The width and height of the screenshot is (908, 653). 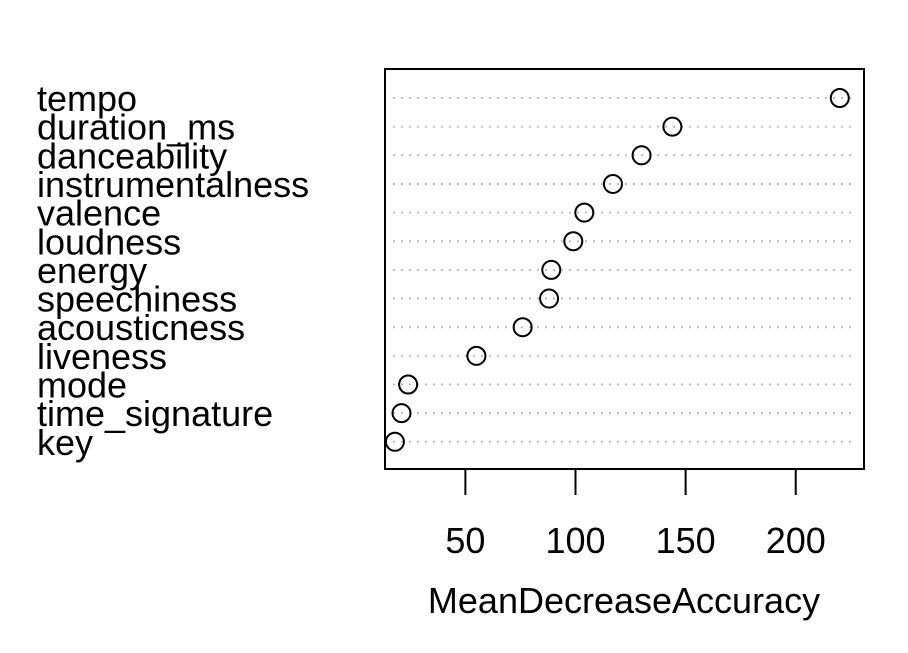 I want to click on category-label: time_signature, so click(x=155, y=413).